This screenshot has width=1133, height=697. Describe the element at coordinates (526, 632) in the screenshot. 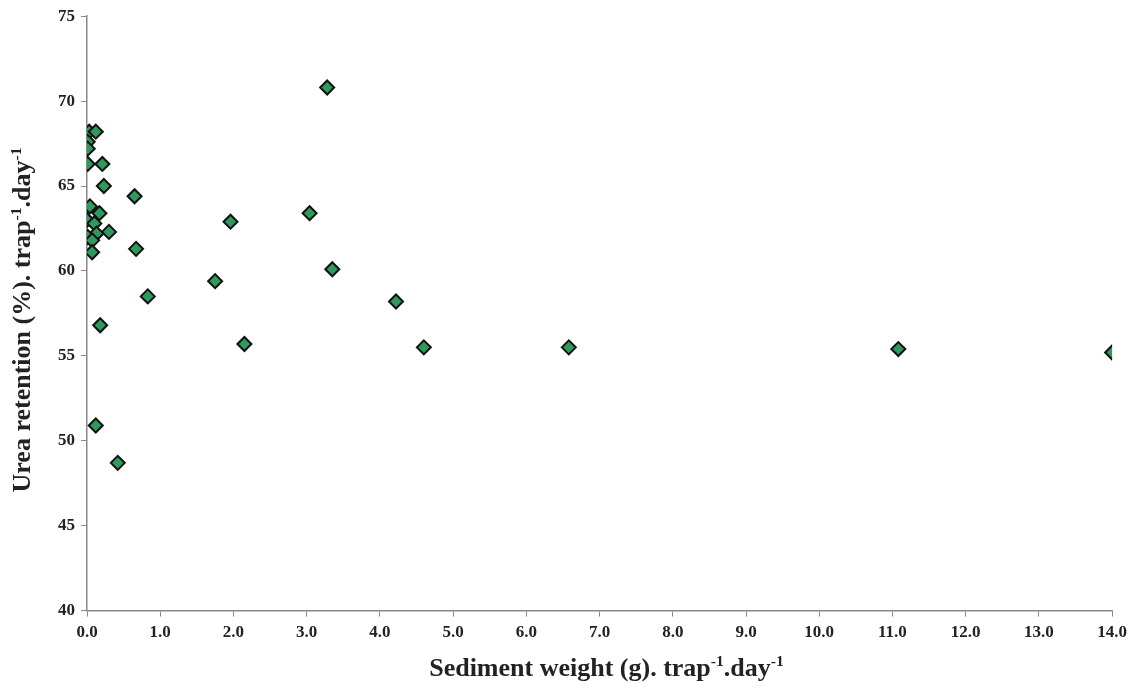

I see `x-tick-label: 6.0` at that location.